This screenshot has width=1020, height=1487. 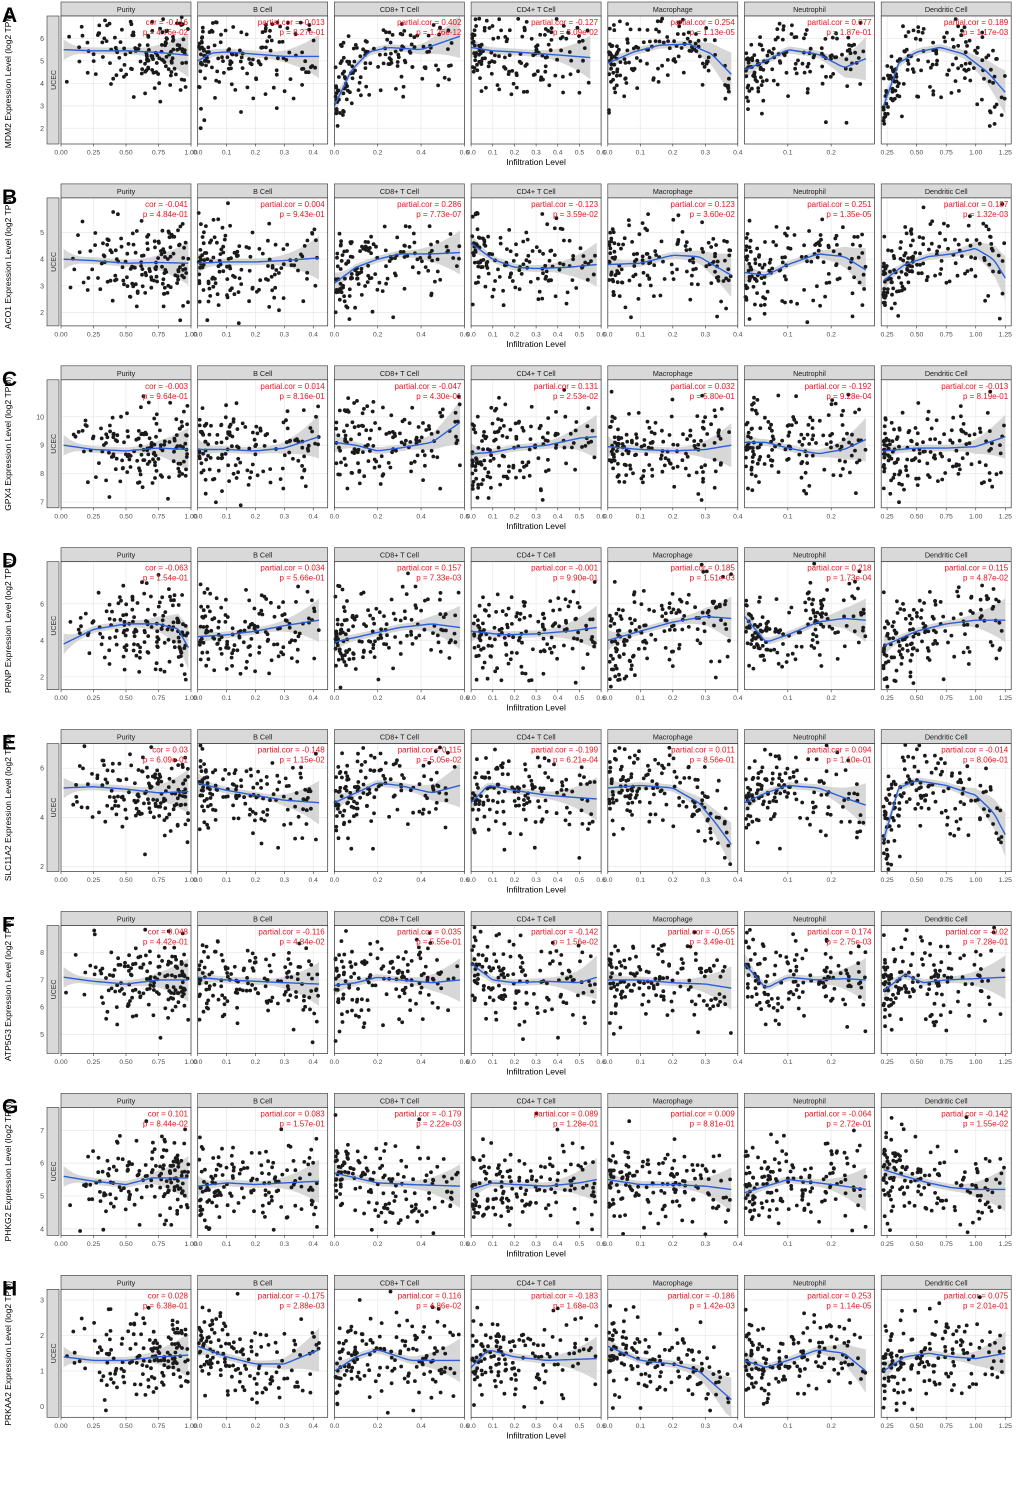 What do you see at coordinates (198, 516) in the screenshot?
I see `x-tick-label: 0.0` at bounding box center [198, 516].